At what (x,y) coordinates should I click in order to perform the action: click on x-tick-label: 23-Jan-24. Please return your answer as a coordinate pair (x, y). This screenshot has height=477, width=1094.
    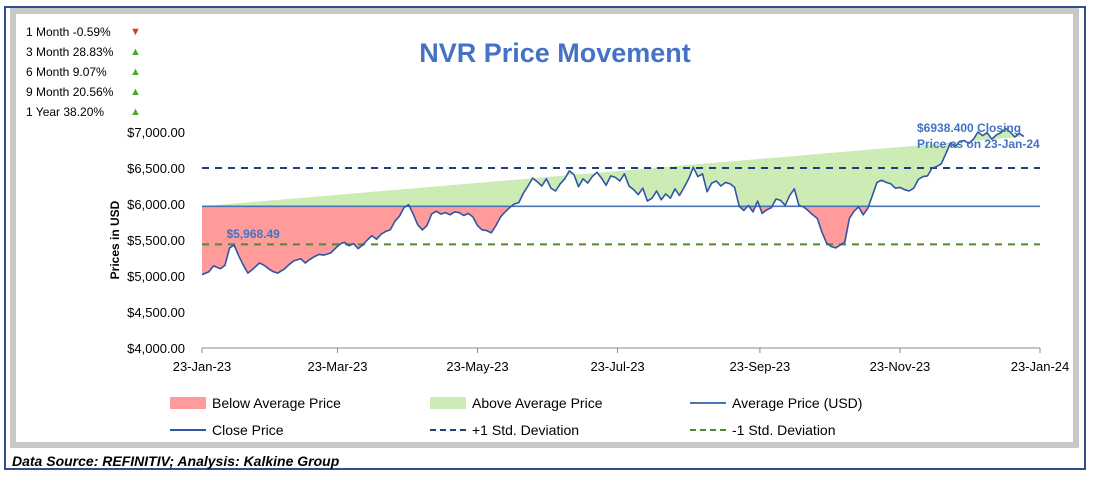
    Looking at the image, I should click on (1040, 366).